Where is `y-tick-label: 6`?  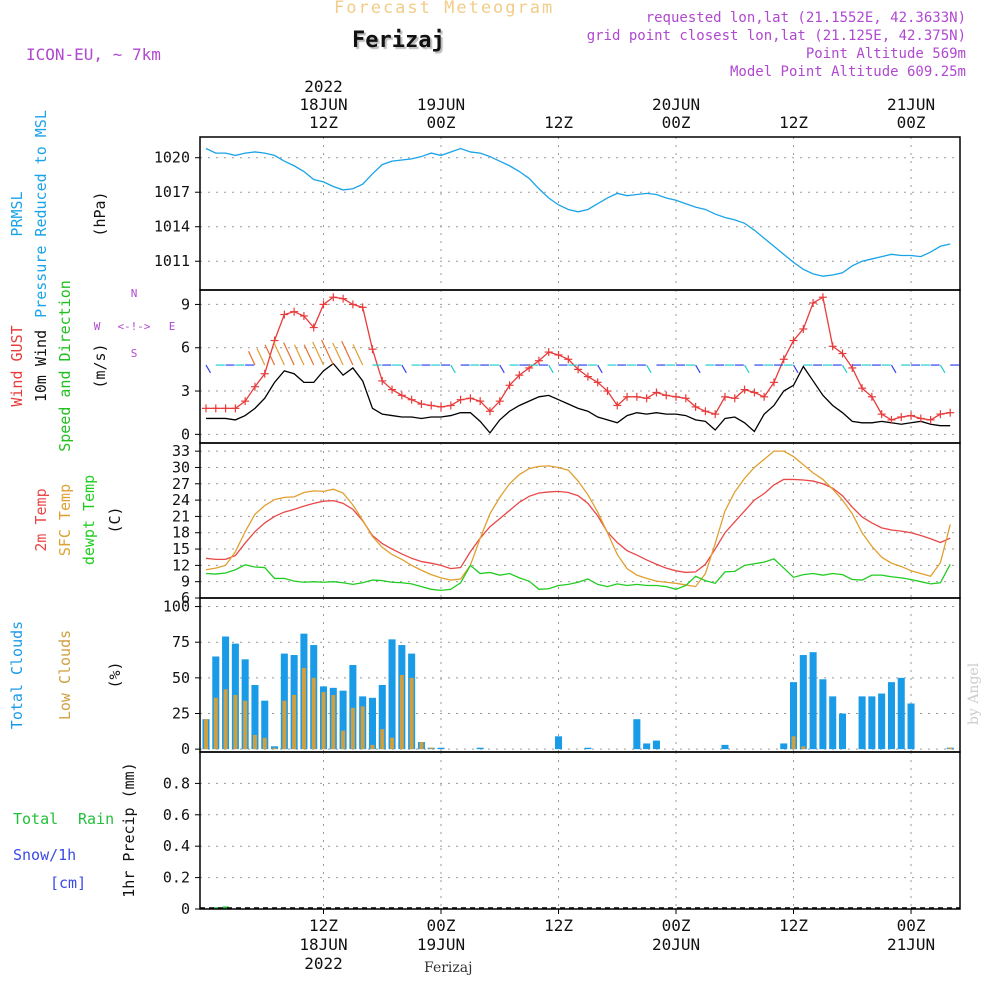 y-tick-label: 6 is located at coordinates (185, 598).